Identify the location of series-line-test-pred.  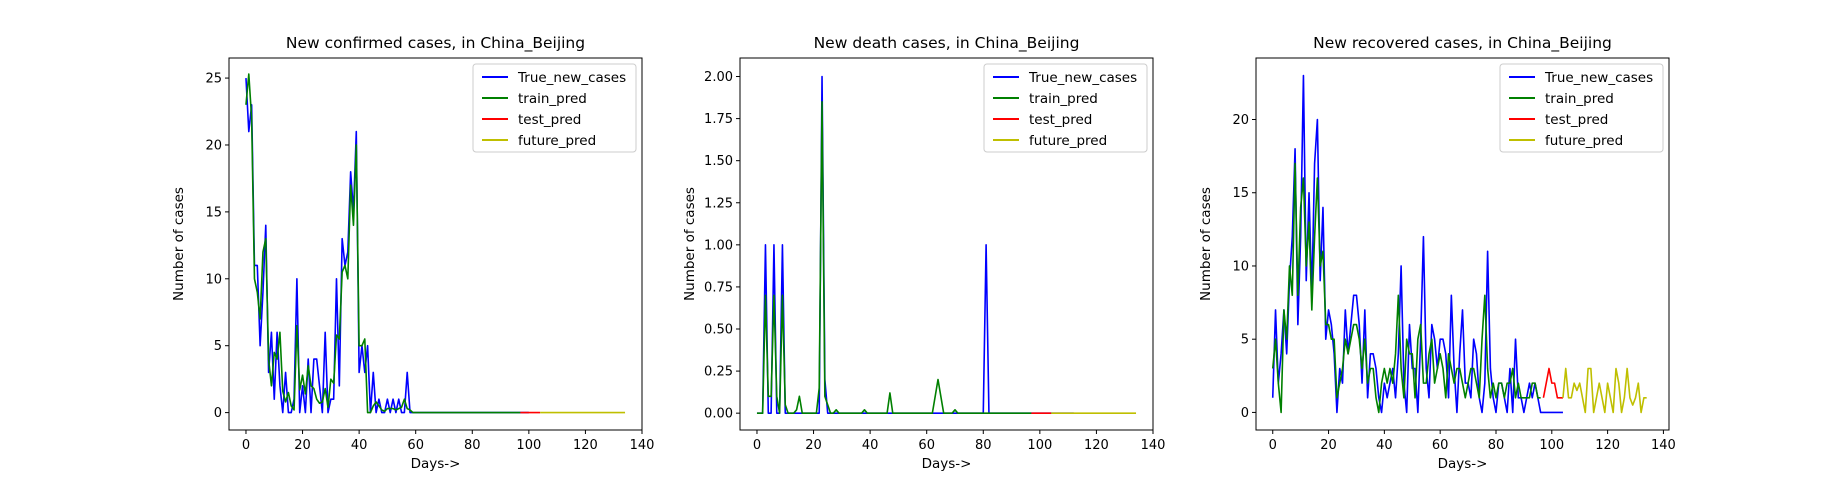
(1552, 383).